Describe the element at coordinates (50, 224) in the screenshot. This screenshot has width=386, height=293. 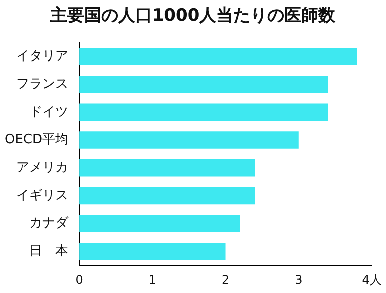
I see `y-tick-label: カナダ` at that location.